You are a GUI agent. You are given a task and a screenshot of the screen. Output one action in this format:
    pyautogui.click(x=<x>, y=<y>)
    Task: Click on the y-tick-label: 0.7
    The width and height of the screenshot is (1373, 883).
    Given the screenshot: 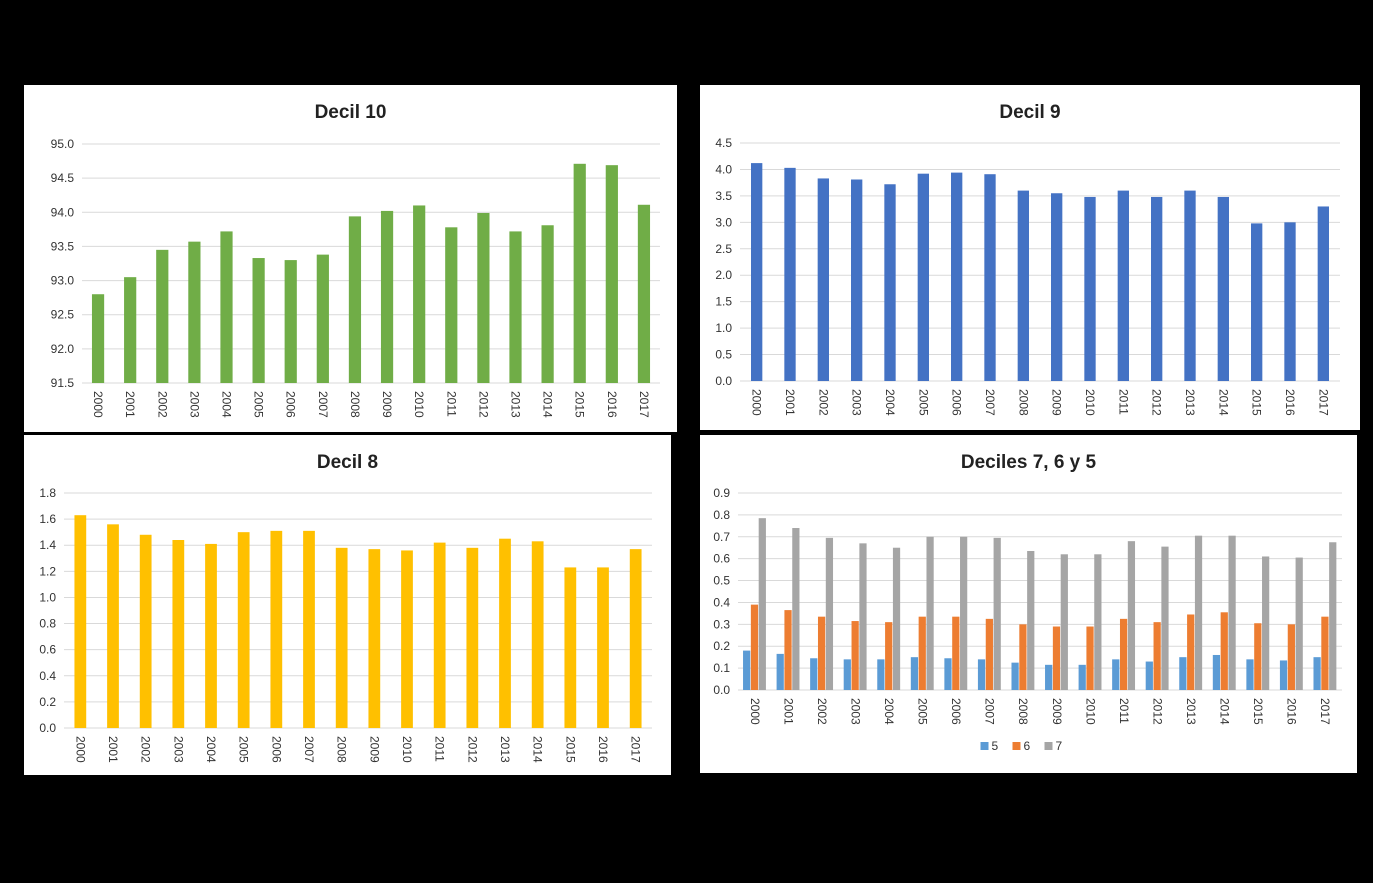 What is the action you would take?
    pyautogui.click(x=721, y=537)
    